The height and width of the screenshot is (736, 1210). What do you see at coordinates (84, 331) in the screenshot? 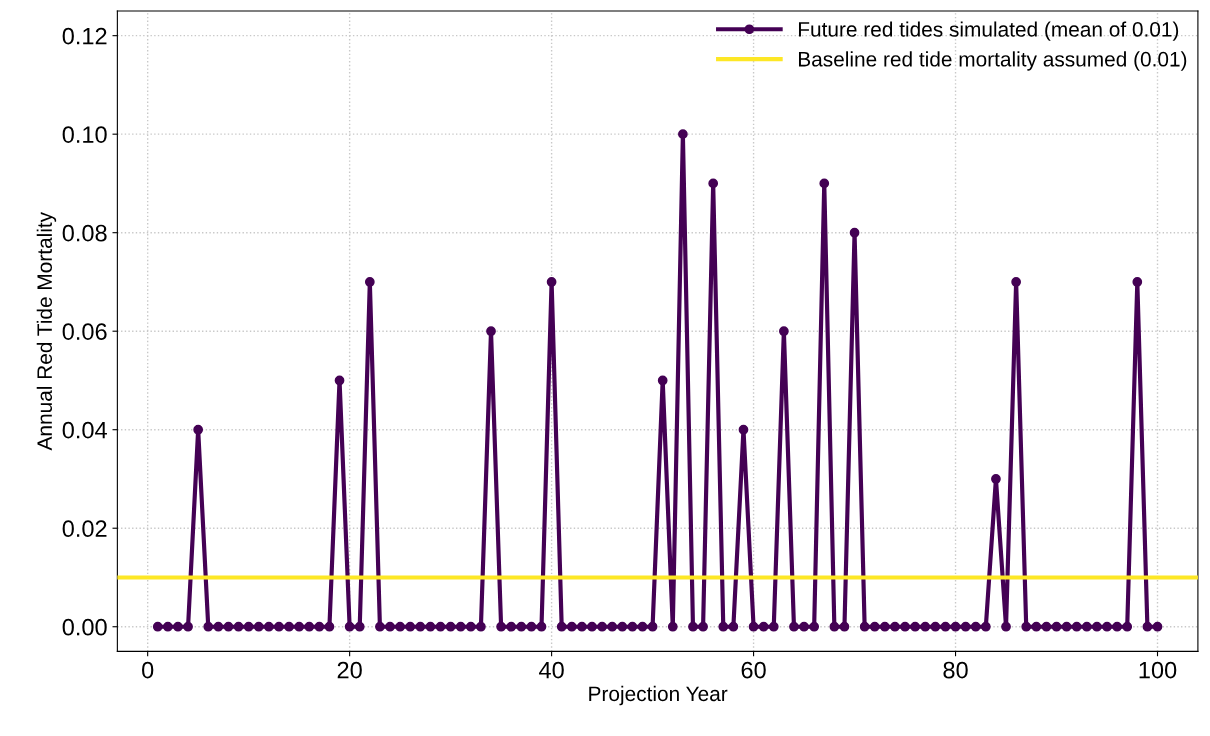
I see `y-tick-label: 0.06` at bounding box center [84, 331].